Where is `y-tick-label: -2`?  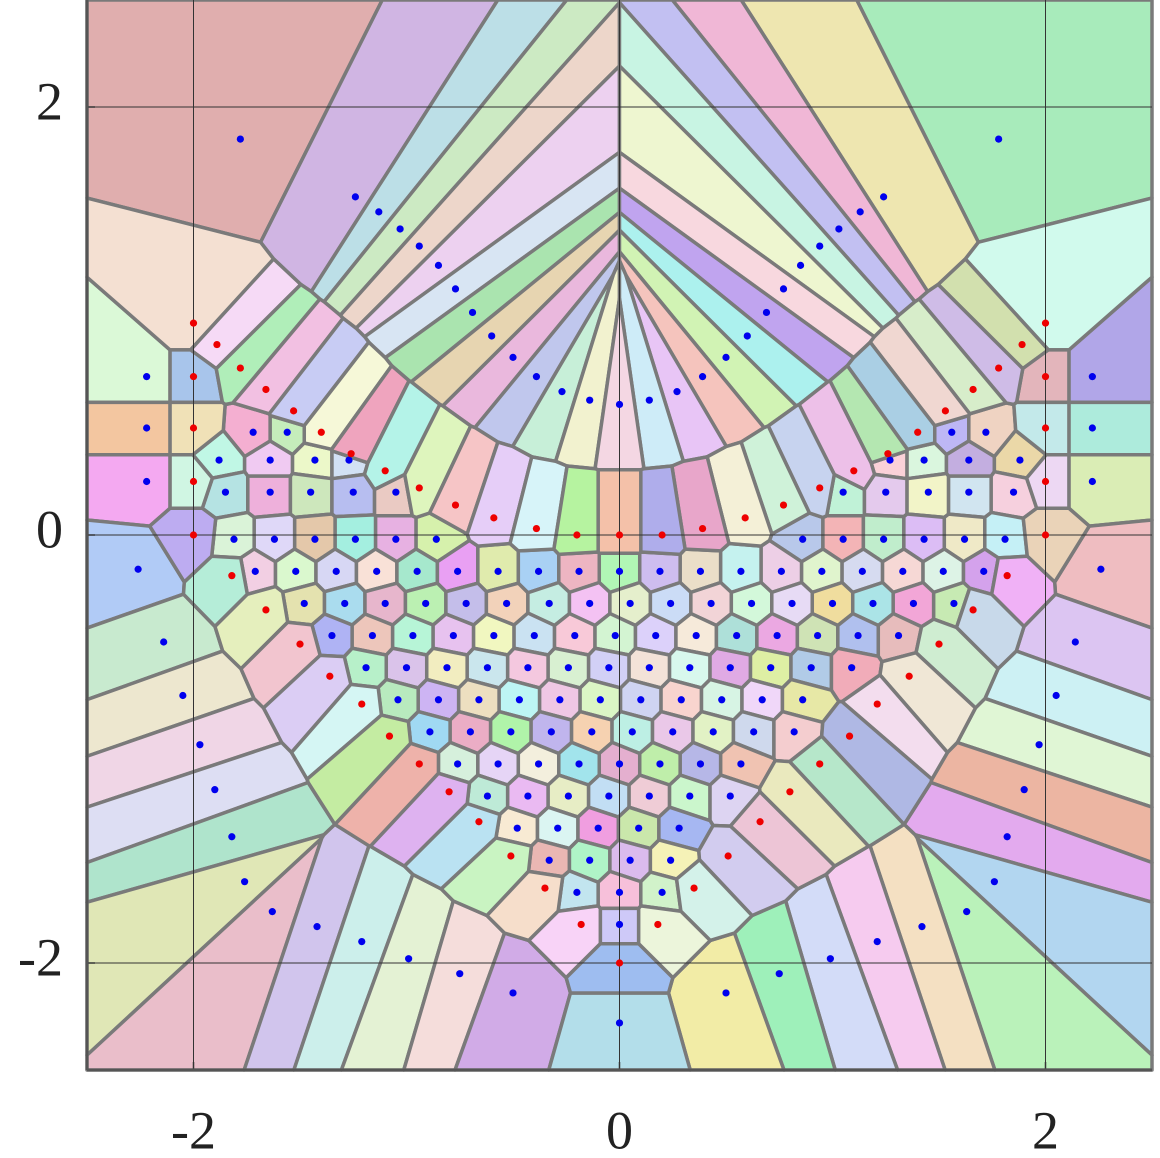
y-tick-label: -2 is located at coordinates (40, 957).